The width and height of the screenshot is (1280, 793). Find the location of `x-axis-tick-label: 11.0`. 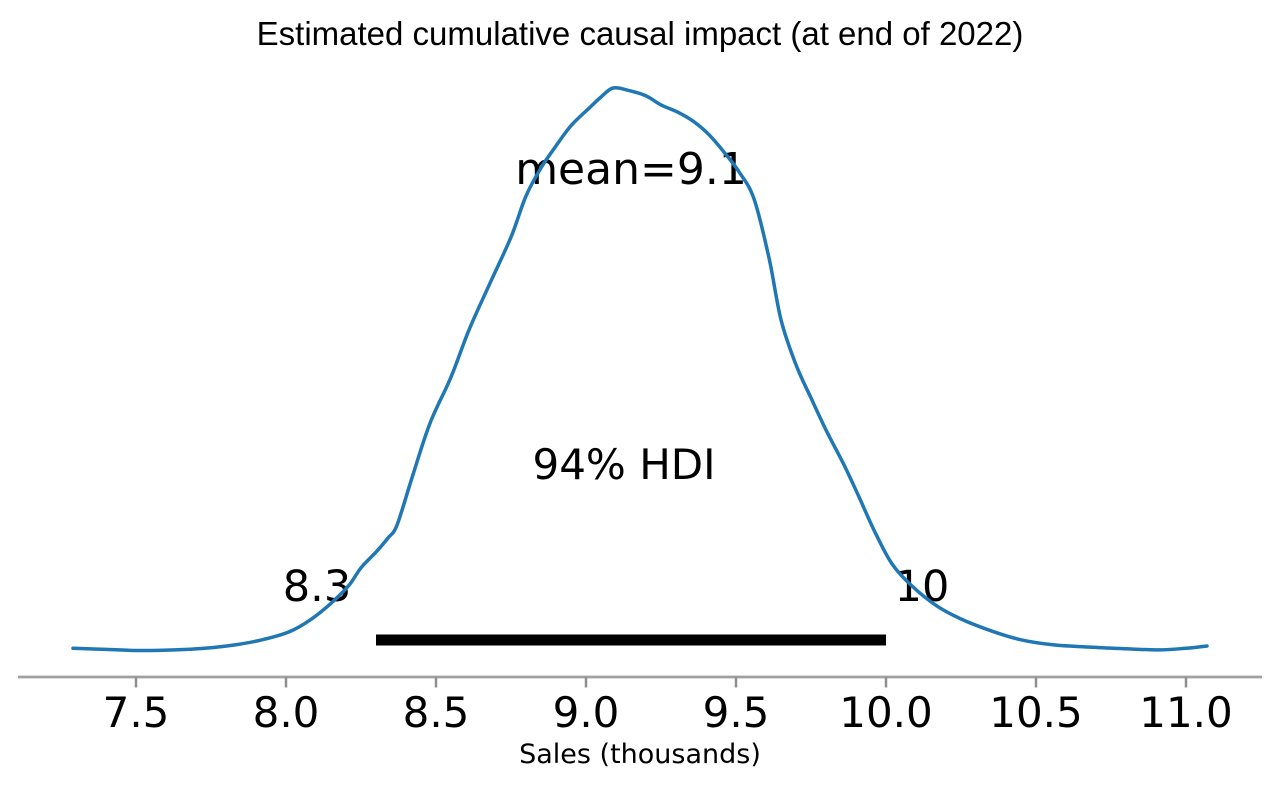

x-axis-tick-label: 11.0 is located at coordinates (1186, 712).